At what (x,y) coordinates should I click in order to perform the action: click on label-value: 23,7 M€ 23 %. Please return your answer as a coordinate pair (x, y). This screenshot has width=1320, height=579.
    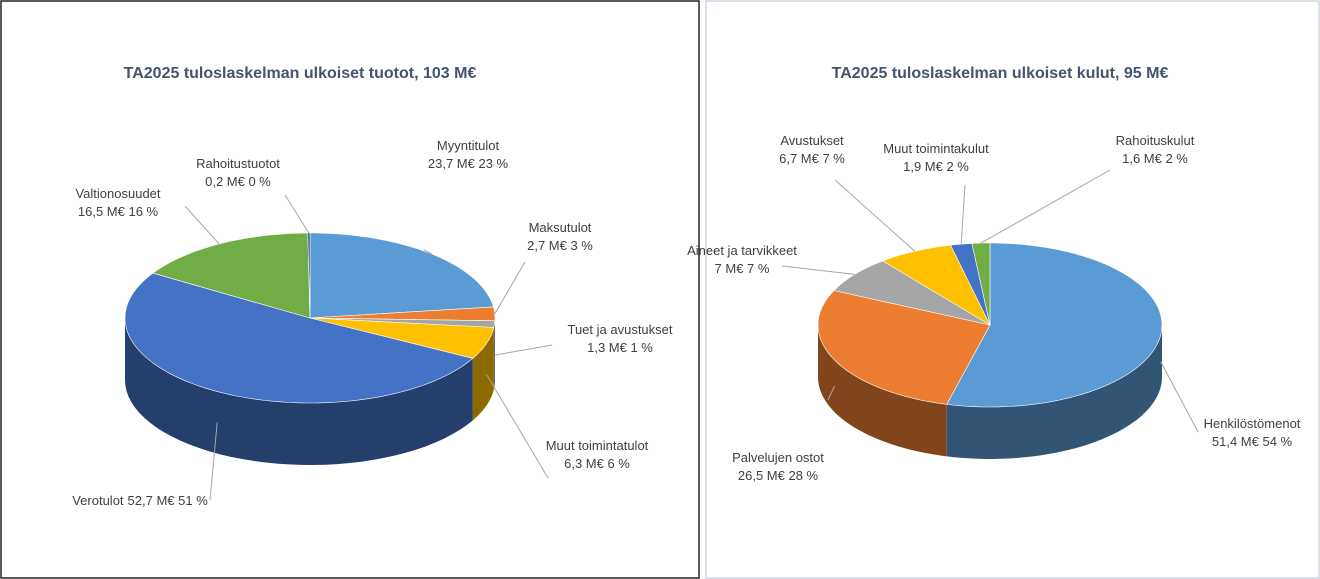
    Looking at the image, I should click on (468, 163).